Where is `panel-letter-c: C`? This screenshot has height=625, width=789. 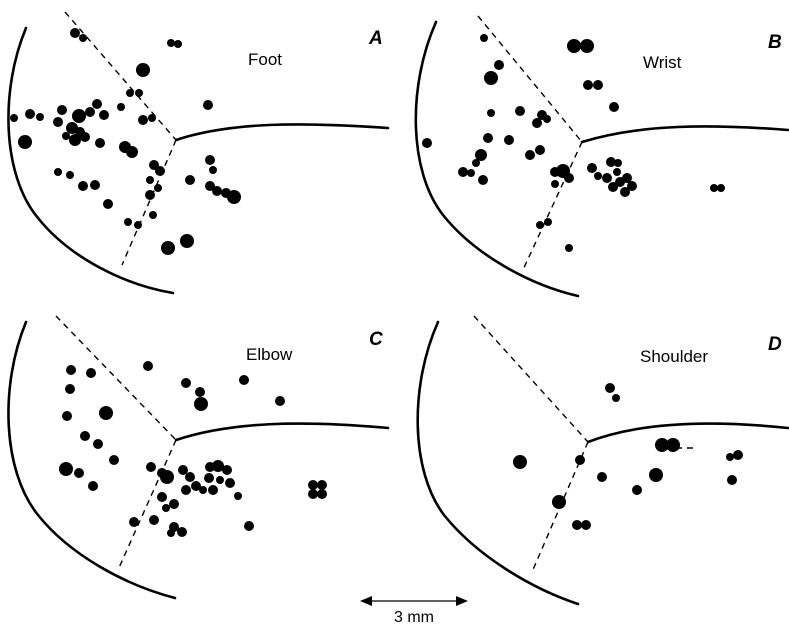 panel-letter-c: C is located at coordinates (376, 339).